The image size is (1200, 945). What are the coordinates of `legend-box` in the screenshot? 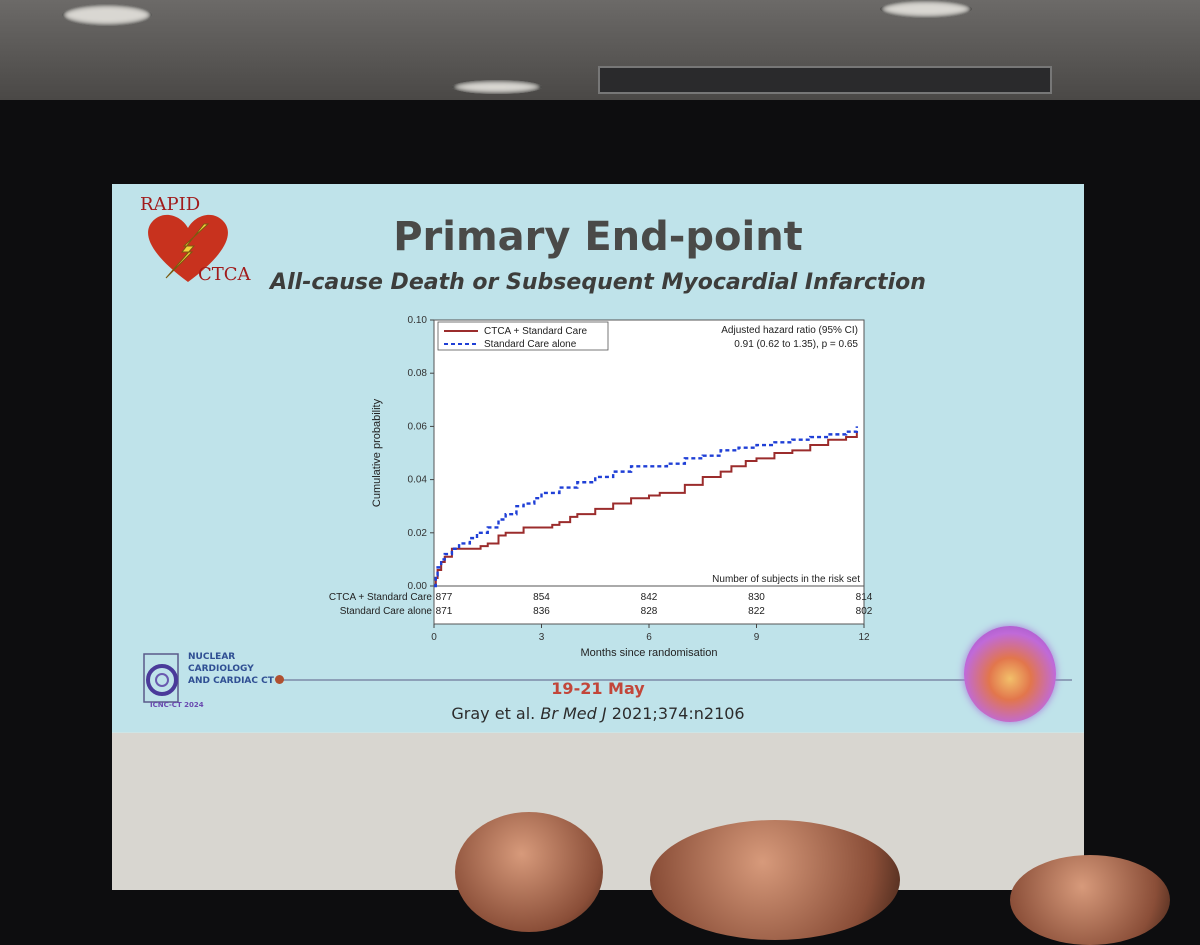 It's located at (523, 336).